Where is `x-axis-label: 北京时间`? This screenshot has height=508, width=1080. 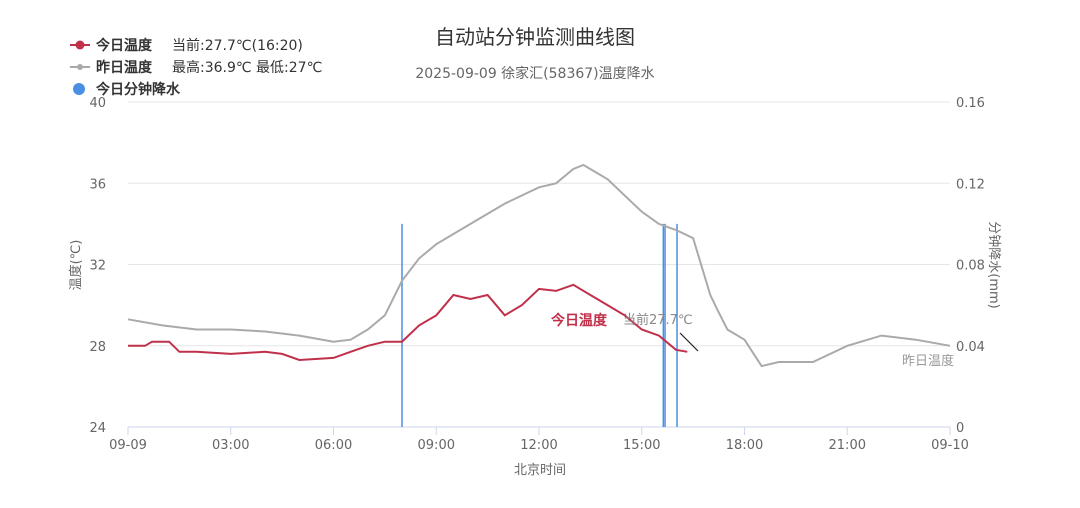
x-axis-label: 北京时间 is located at coordinates (540, 470).